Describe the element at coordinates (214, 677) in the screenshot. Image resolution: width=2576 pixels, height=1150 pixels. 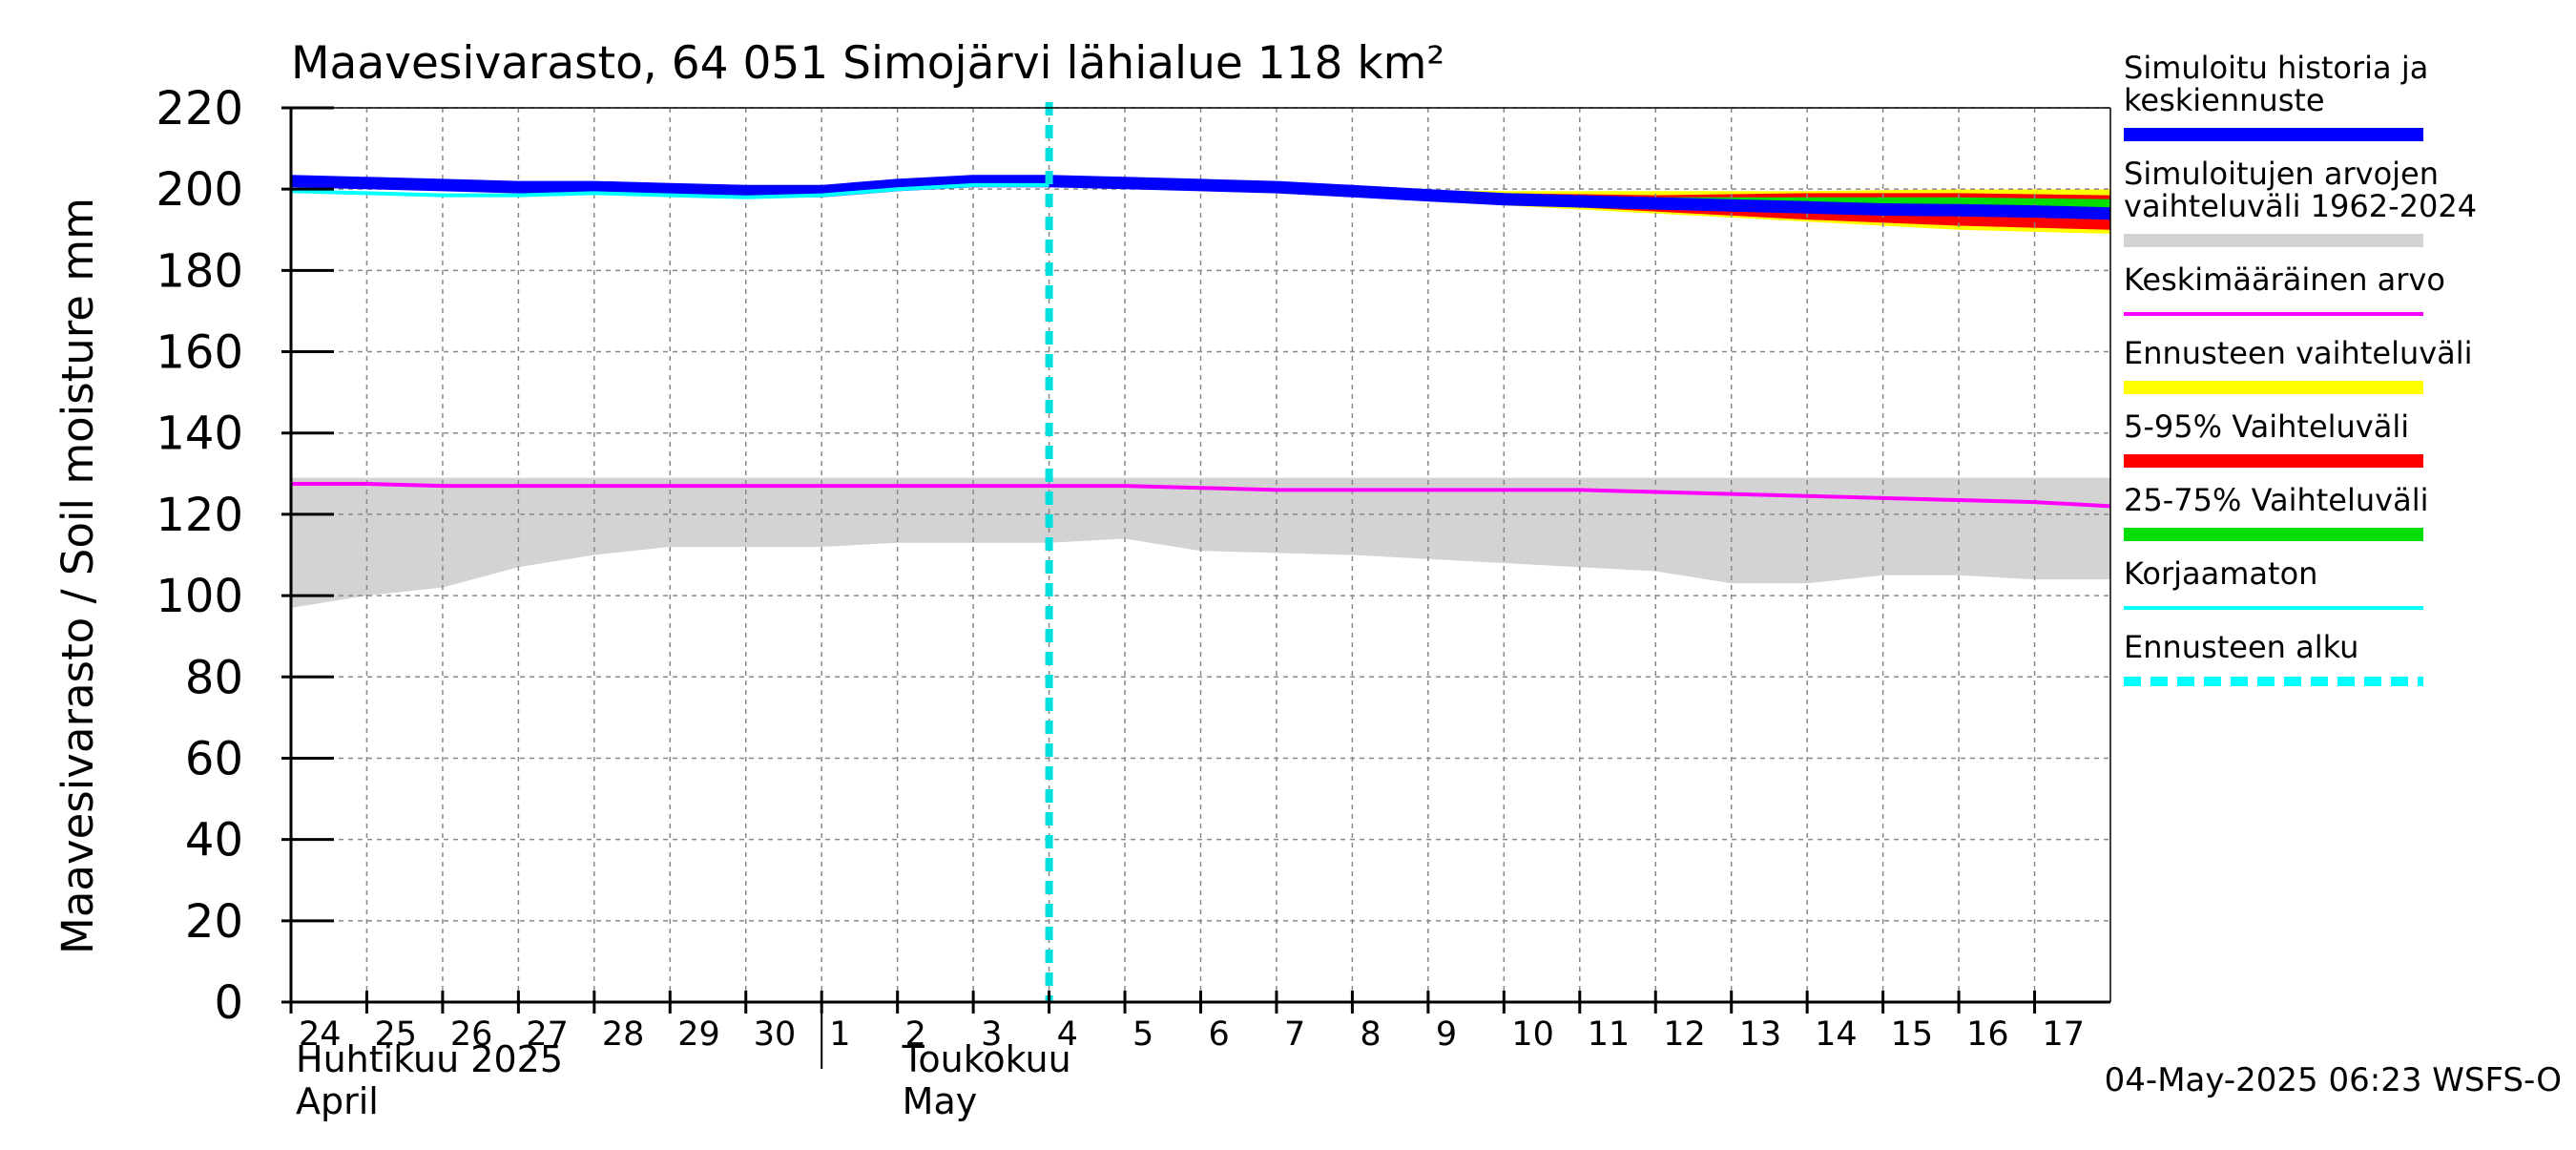
I see `y-tick-label: 80` at that location.